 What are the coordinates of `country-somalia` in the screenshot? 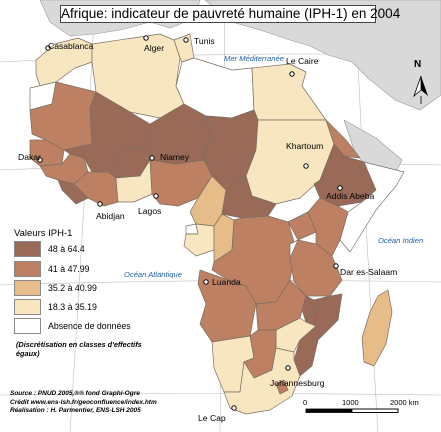 It's located at (372, 207).